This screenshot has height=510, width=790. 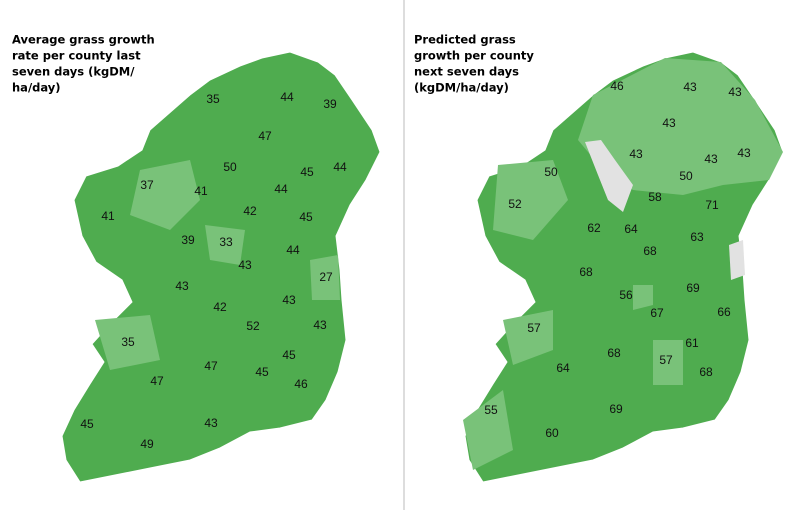 What do you see at coordinates (83, 40) in the screenshot?
I see `map-title: Average grass growth` at bounding box center [83, 40].